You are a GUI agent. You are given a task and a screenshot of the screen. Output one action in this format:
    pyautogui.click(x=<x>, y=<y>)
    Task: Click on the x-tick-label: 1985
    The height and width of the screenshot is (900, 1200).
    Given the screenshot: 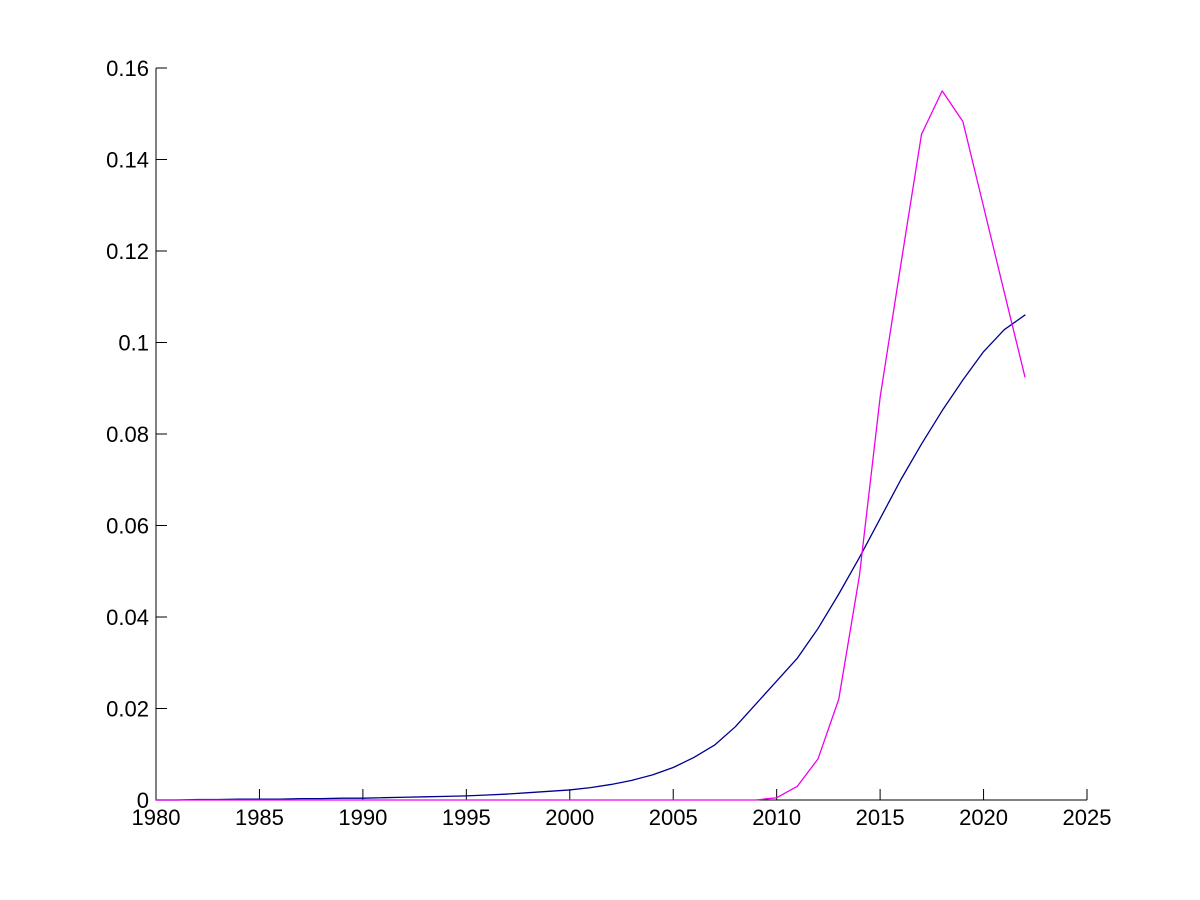 What is the action you would take?
    pyautogui.click(x=259, y=817)
    